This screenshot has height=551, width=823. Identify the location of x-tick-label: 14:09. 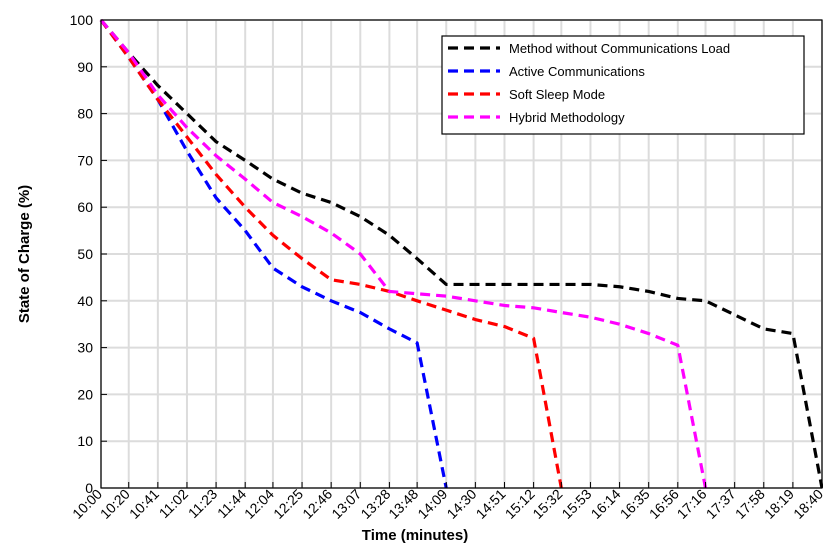
(432, 504).